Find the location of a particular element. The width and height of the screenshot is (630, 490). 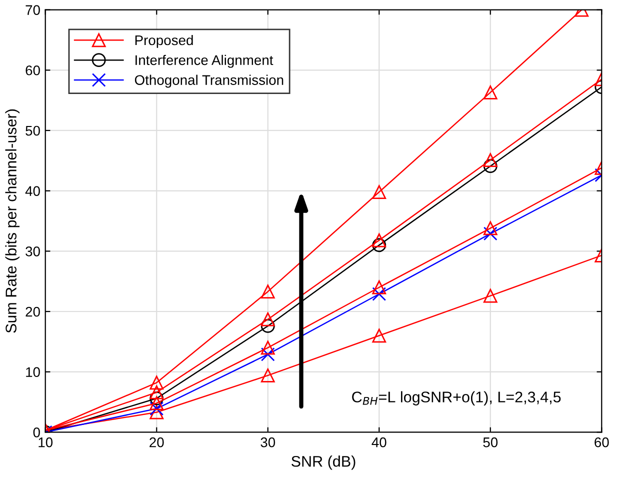

legend-label: Othogonal Transmission is located at coordinates (209, 81).